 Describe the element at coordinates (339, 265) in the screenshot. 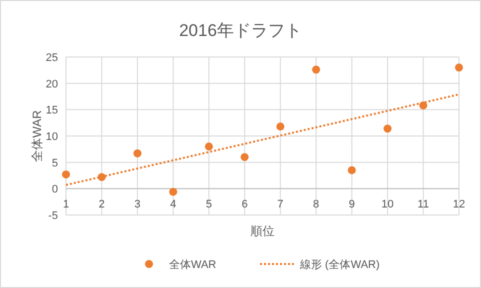

I see `legend-label: 線形 (全体WAR)` at that location.